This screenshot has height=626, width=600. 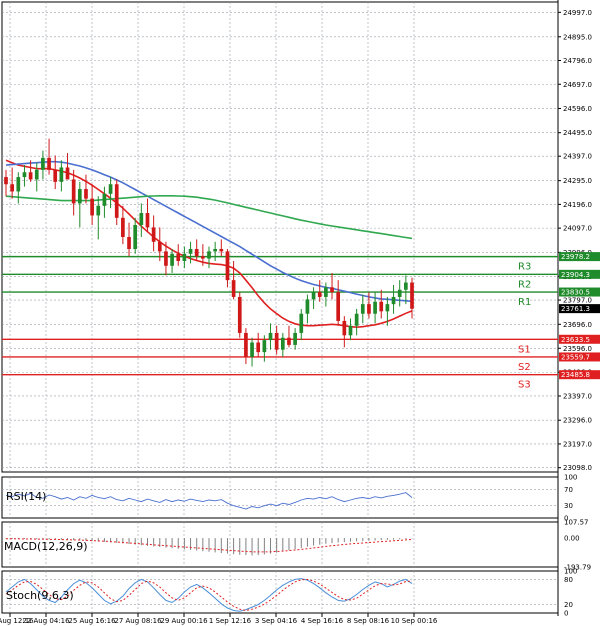 What do you see at coordinates (575, 340) in the screenshot?
I see `level-price-label-s1: 23633.5` at bounding box center [575, 340].